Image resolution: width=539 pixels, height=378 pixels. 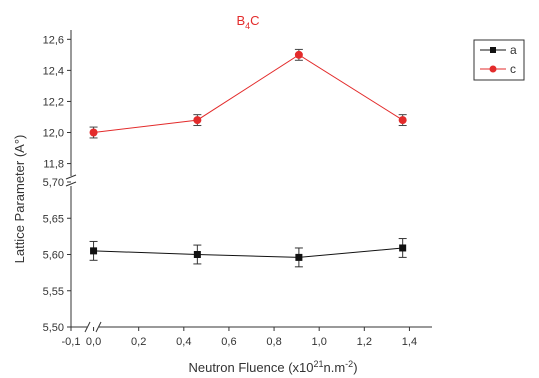 I want to click on legend: a c, so click(x=499, y=60).